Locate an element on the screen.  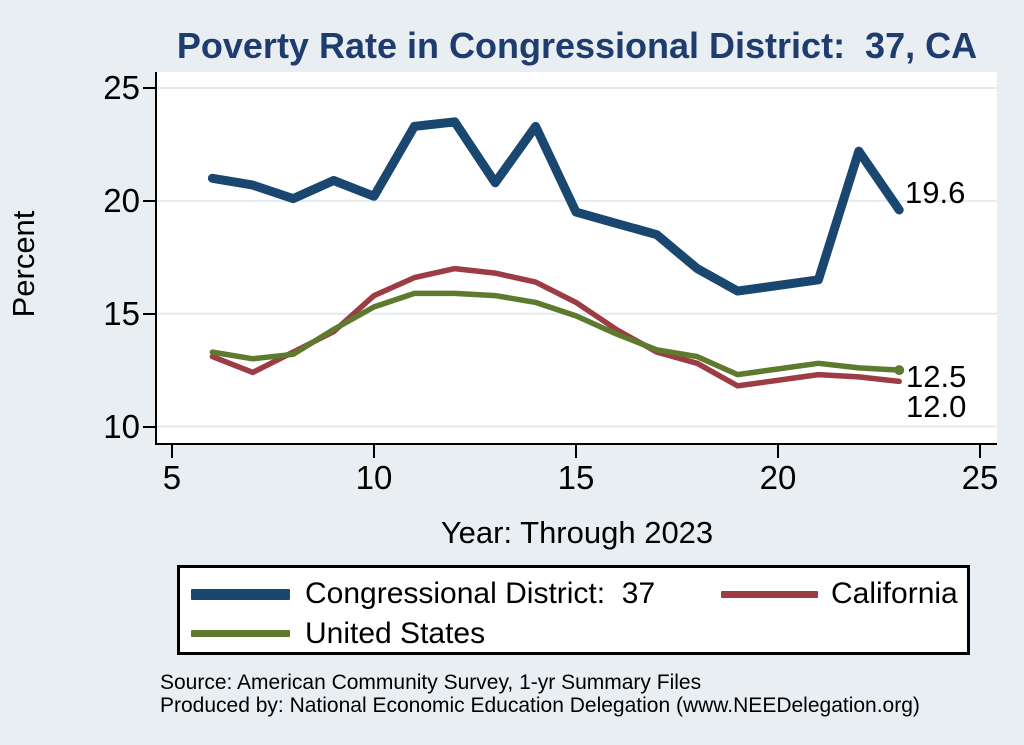
end-value-label-us: 12.5 is located at coordinates (936, 376).